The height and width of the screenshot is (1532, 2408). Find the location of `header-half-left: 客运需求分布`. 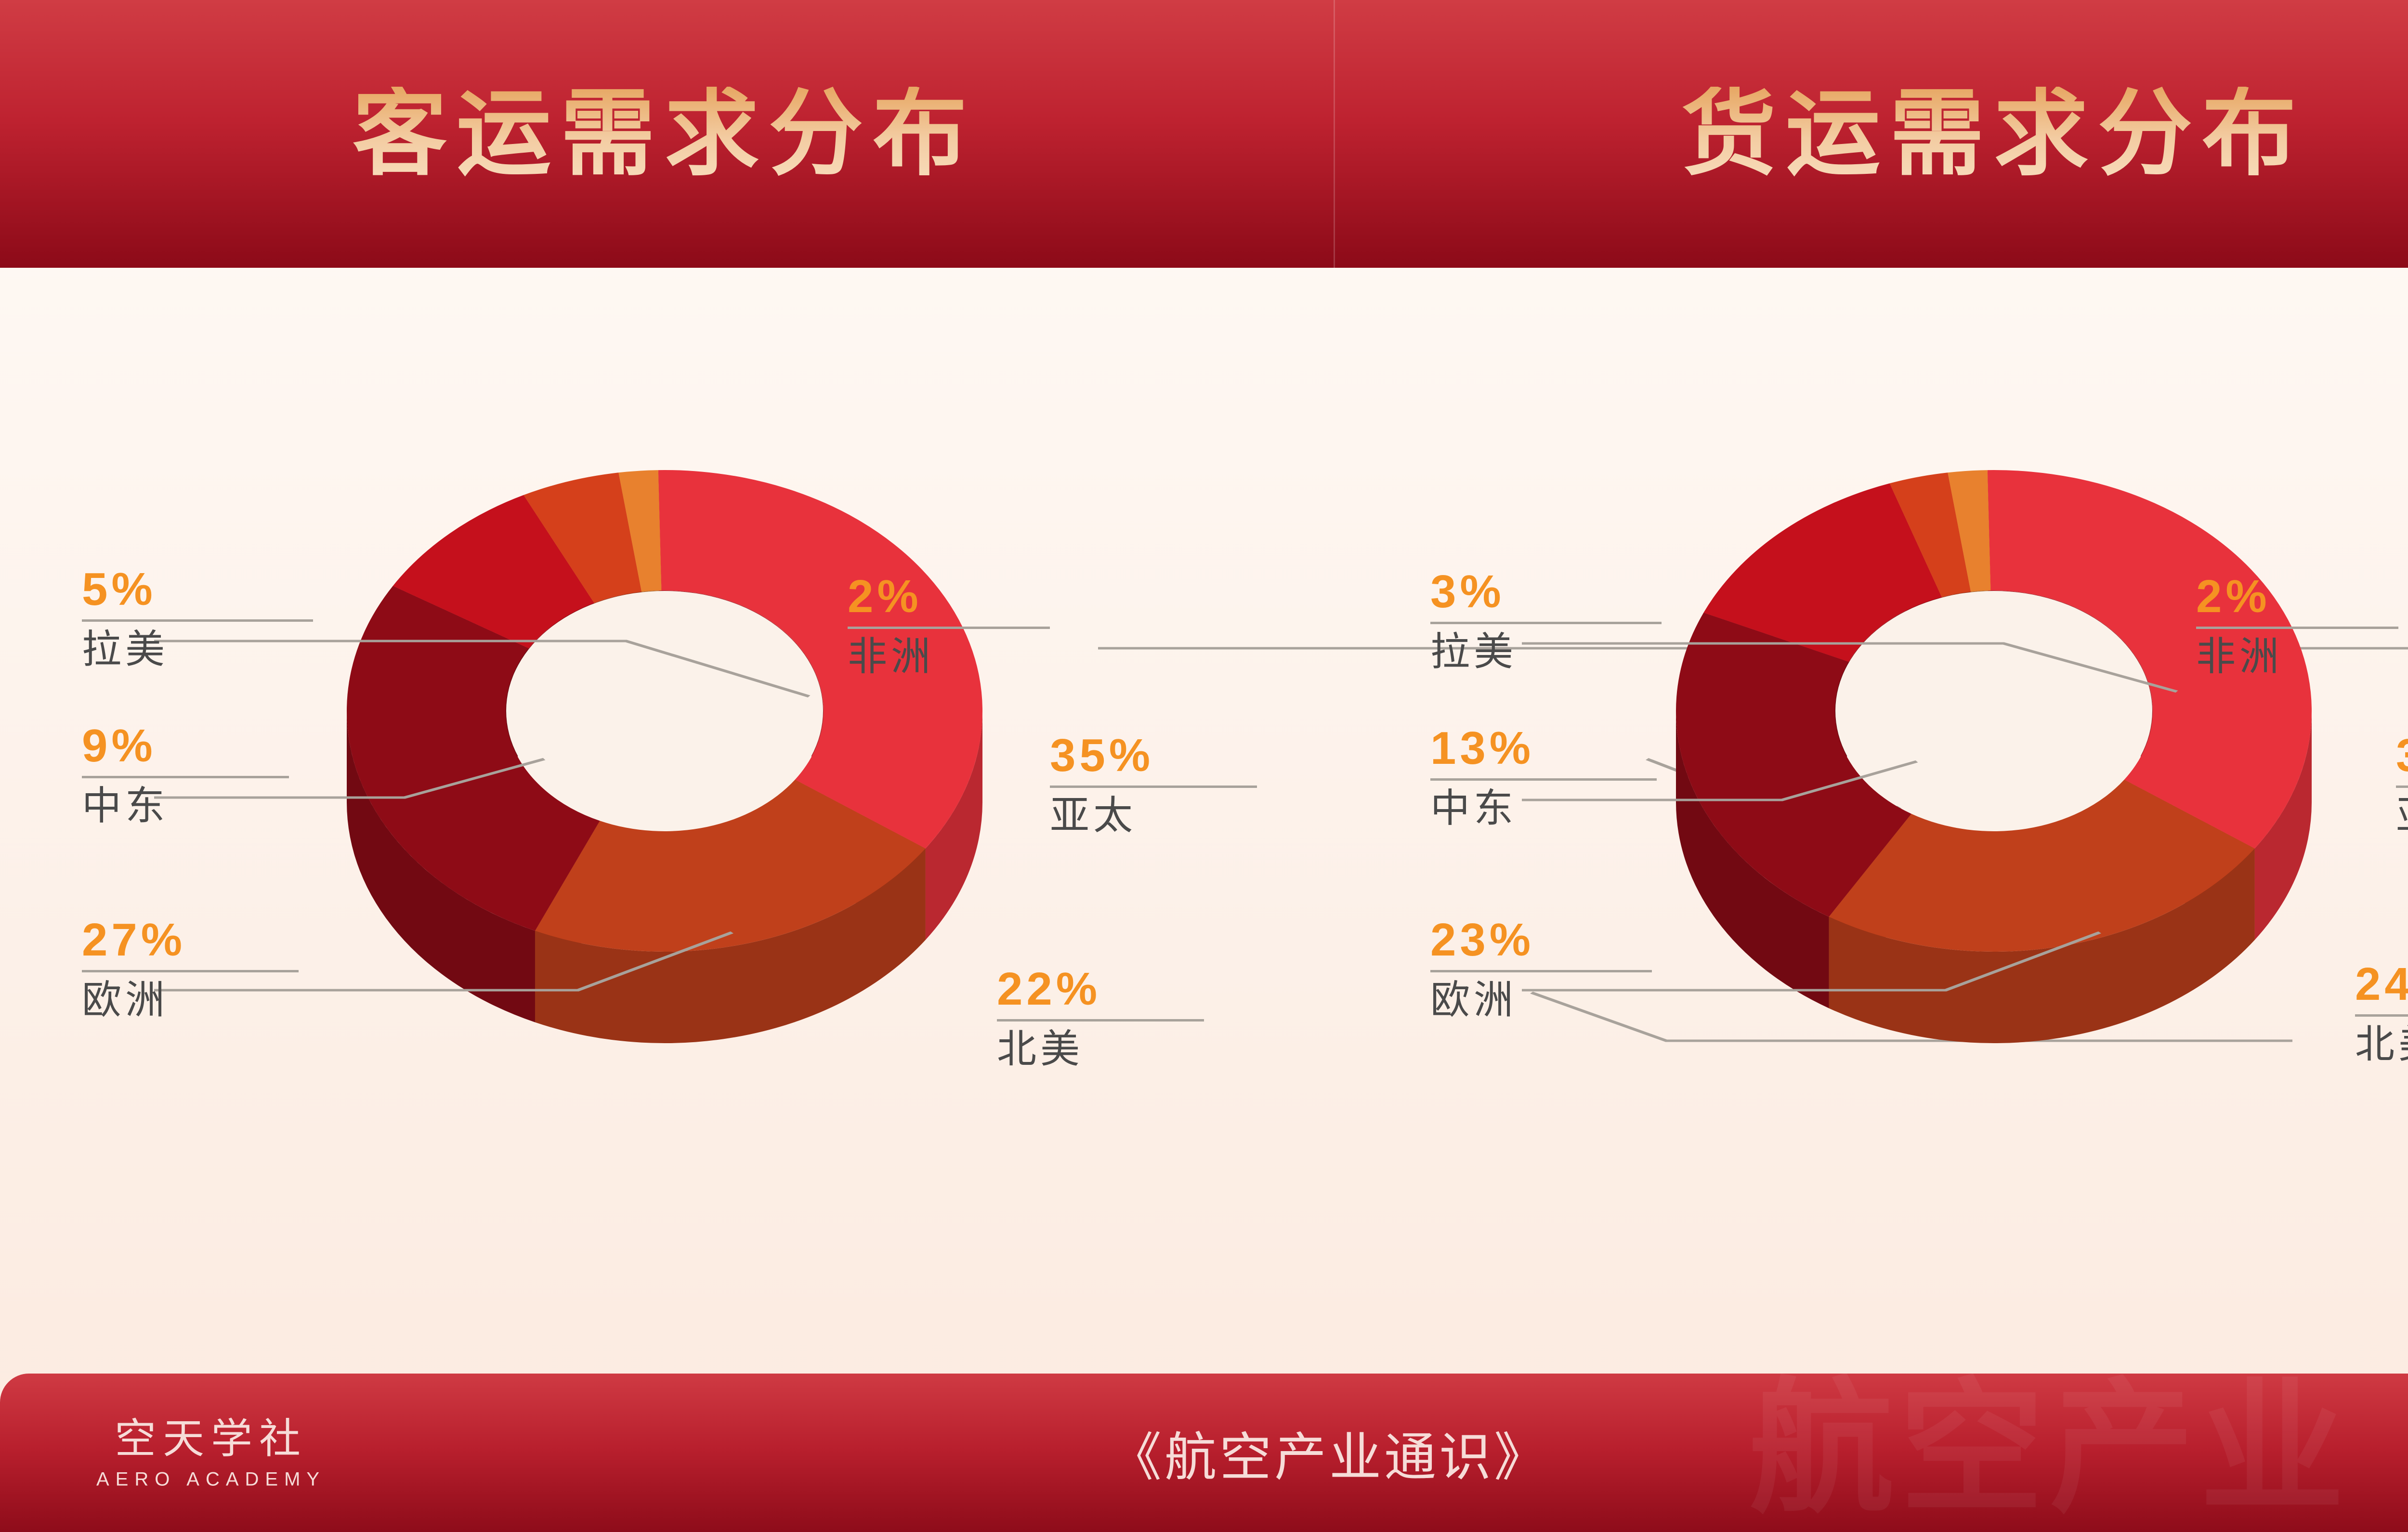

header-half-left: 客运需求分布 is located at coordinates (664, 134).